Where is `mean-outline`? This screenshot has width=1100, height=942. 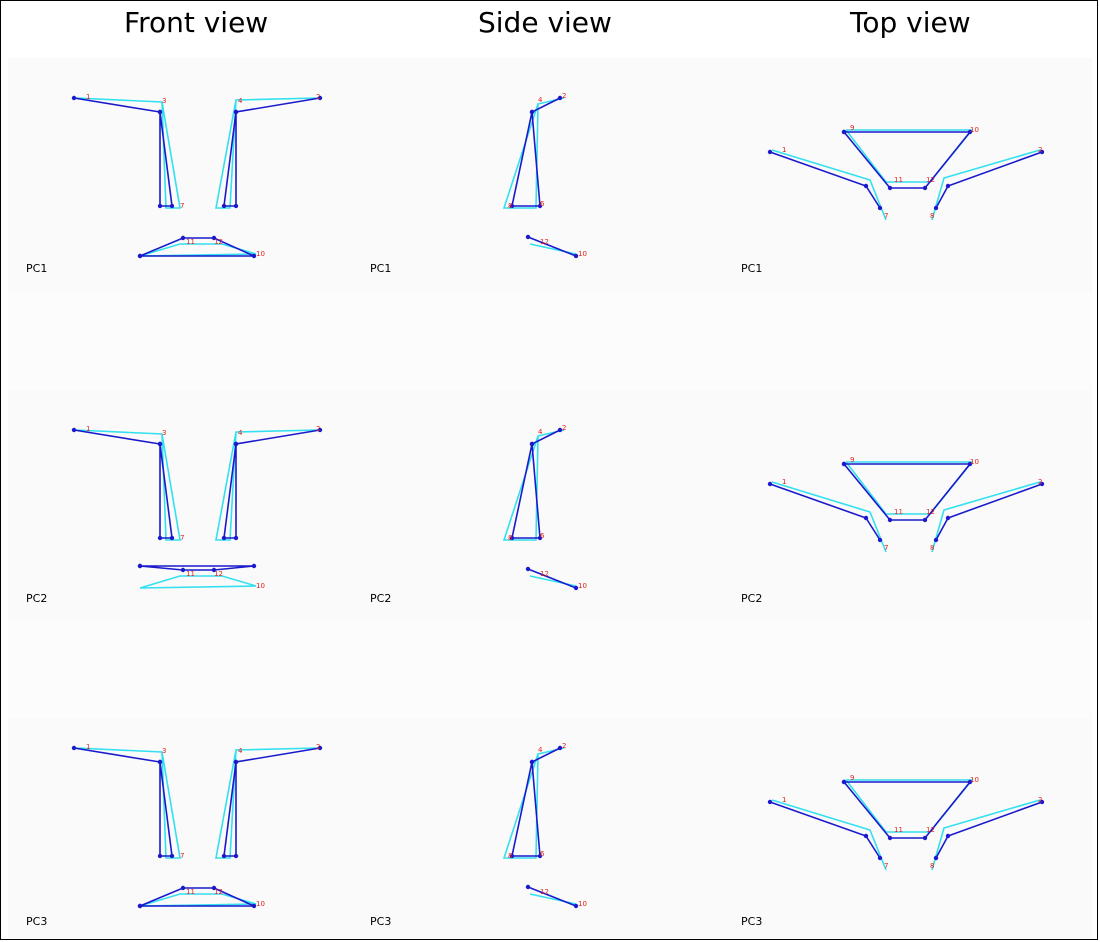
mean-outline is located at coordinates (552, 578).